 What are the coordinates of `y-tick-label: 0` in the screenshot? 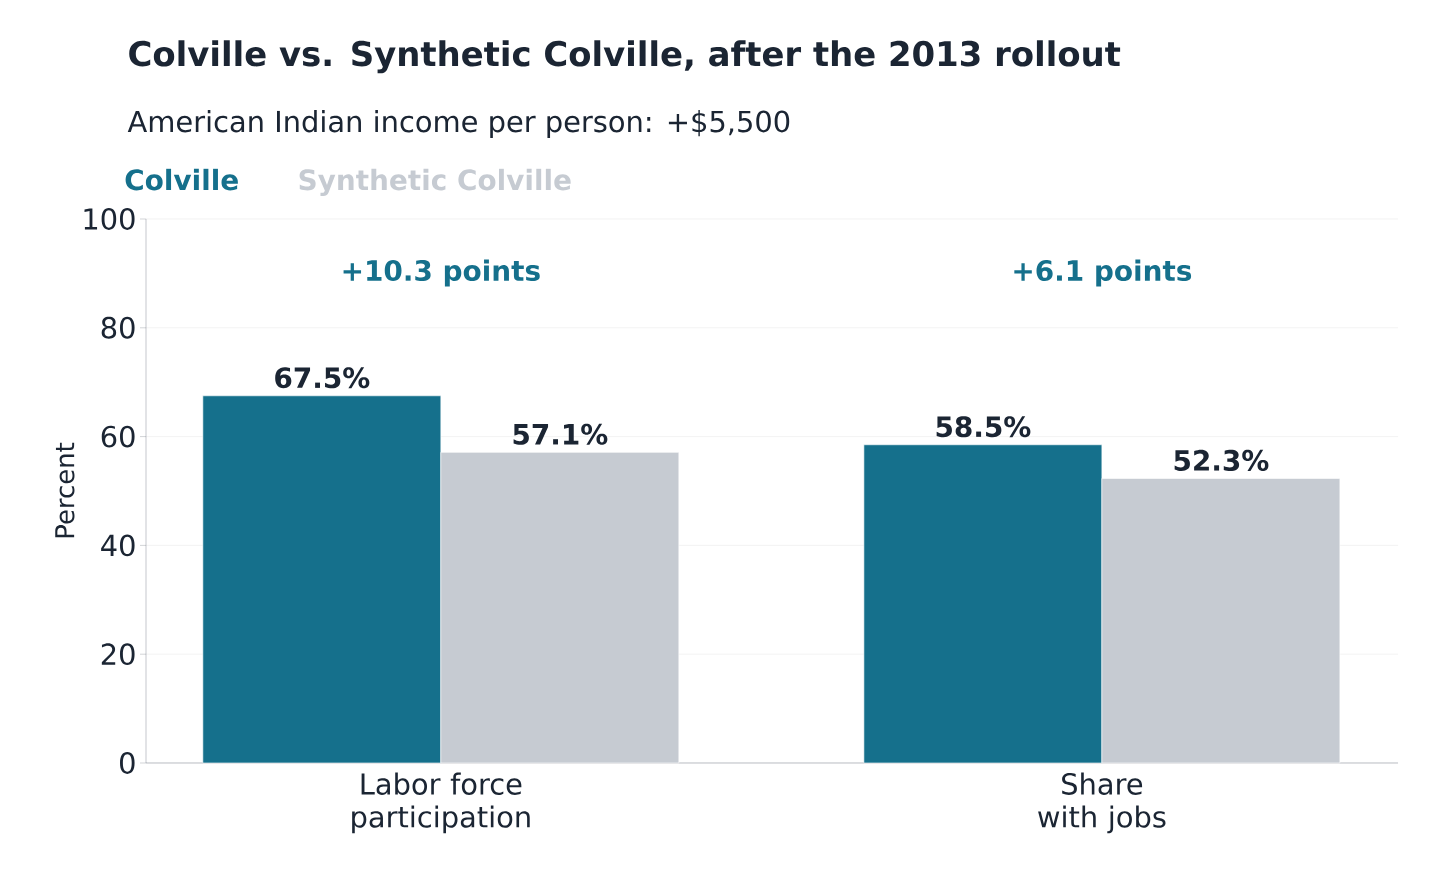 It's located at (127, 763).